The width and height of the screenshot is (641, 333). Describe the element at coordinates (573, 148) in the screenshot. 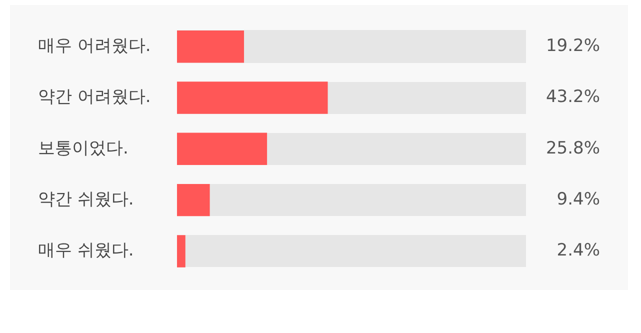

I see `data-label: 25.8%` at that location.